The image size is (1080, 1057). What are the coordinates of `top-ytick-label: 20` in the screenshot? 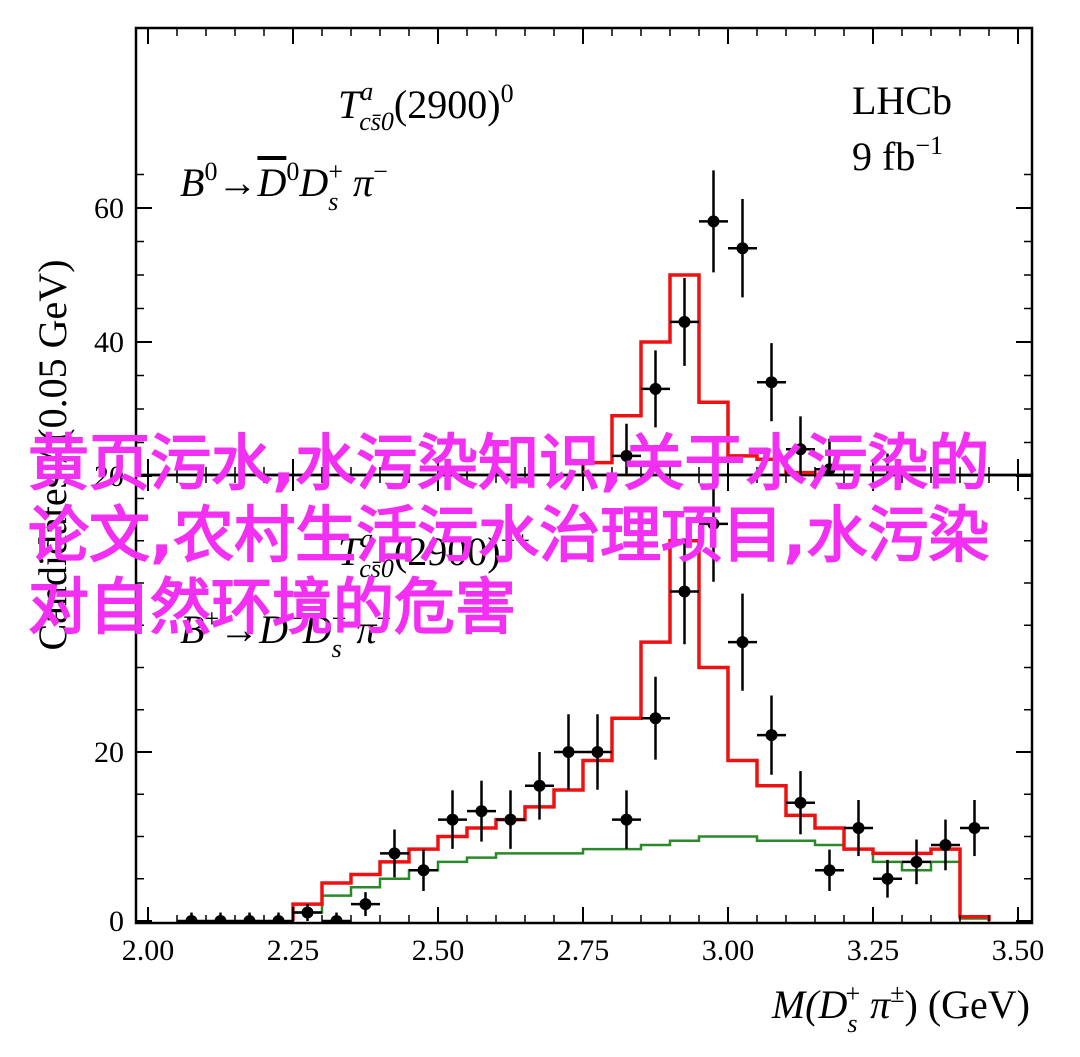 It's located at (109, 476).